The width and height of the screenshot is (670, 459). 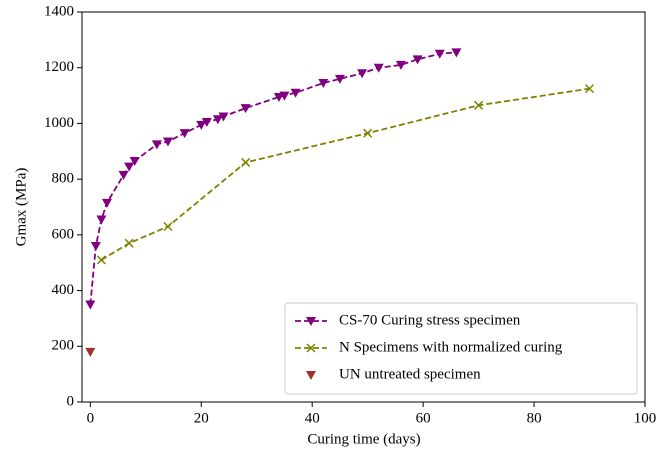 I want to click on y-tick-label: 1000, so click(x=59, y=123).